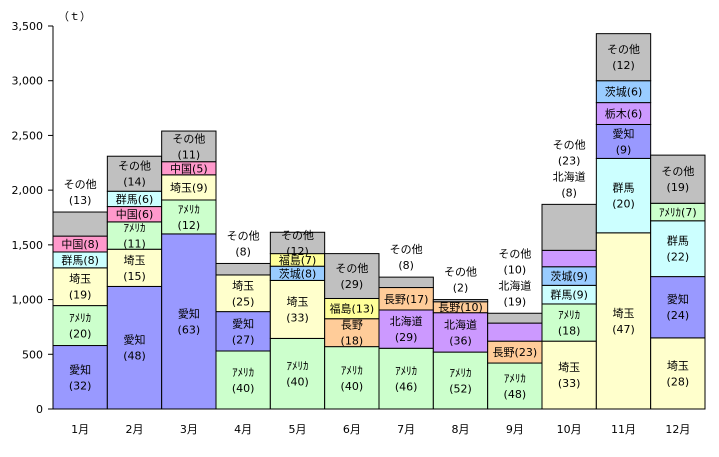 The image size is (719, 457). I want to click on segment-label-5-4: 福島(7), so click(298, 260).